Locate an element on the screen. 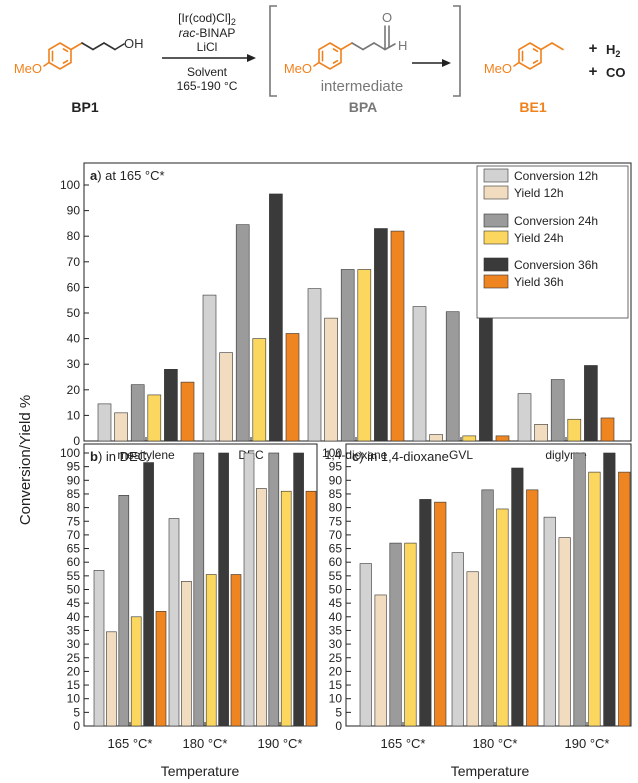  intermediate-caption: intermediate is located at coordinates (362, 86).